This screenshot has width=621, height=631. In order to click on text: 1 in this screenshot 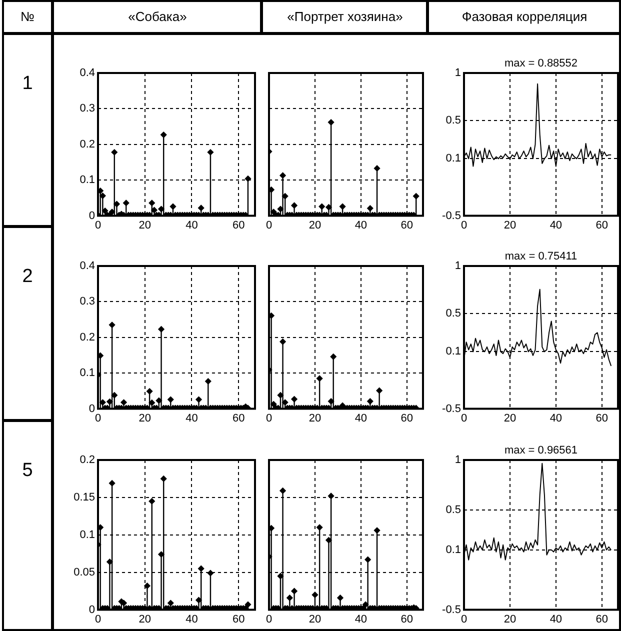, I will do `click(27, 84)`.